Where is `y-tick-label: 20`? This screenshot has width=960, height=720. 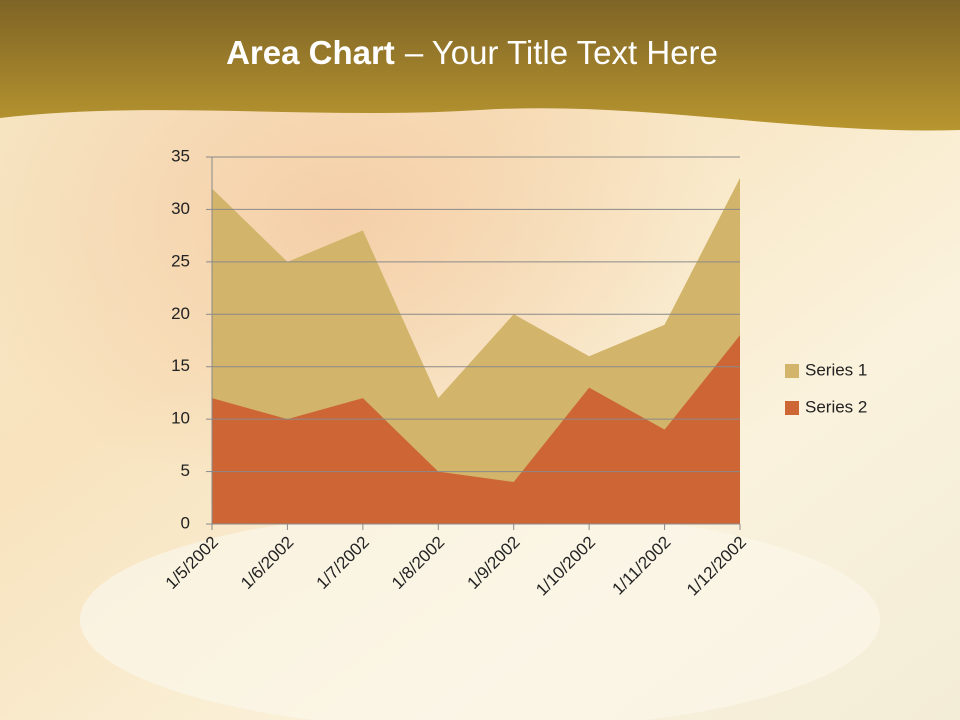 y-tick-label: 20 is located at coordinates (180, 313).